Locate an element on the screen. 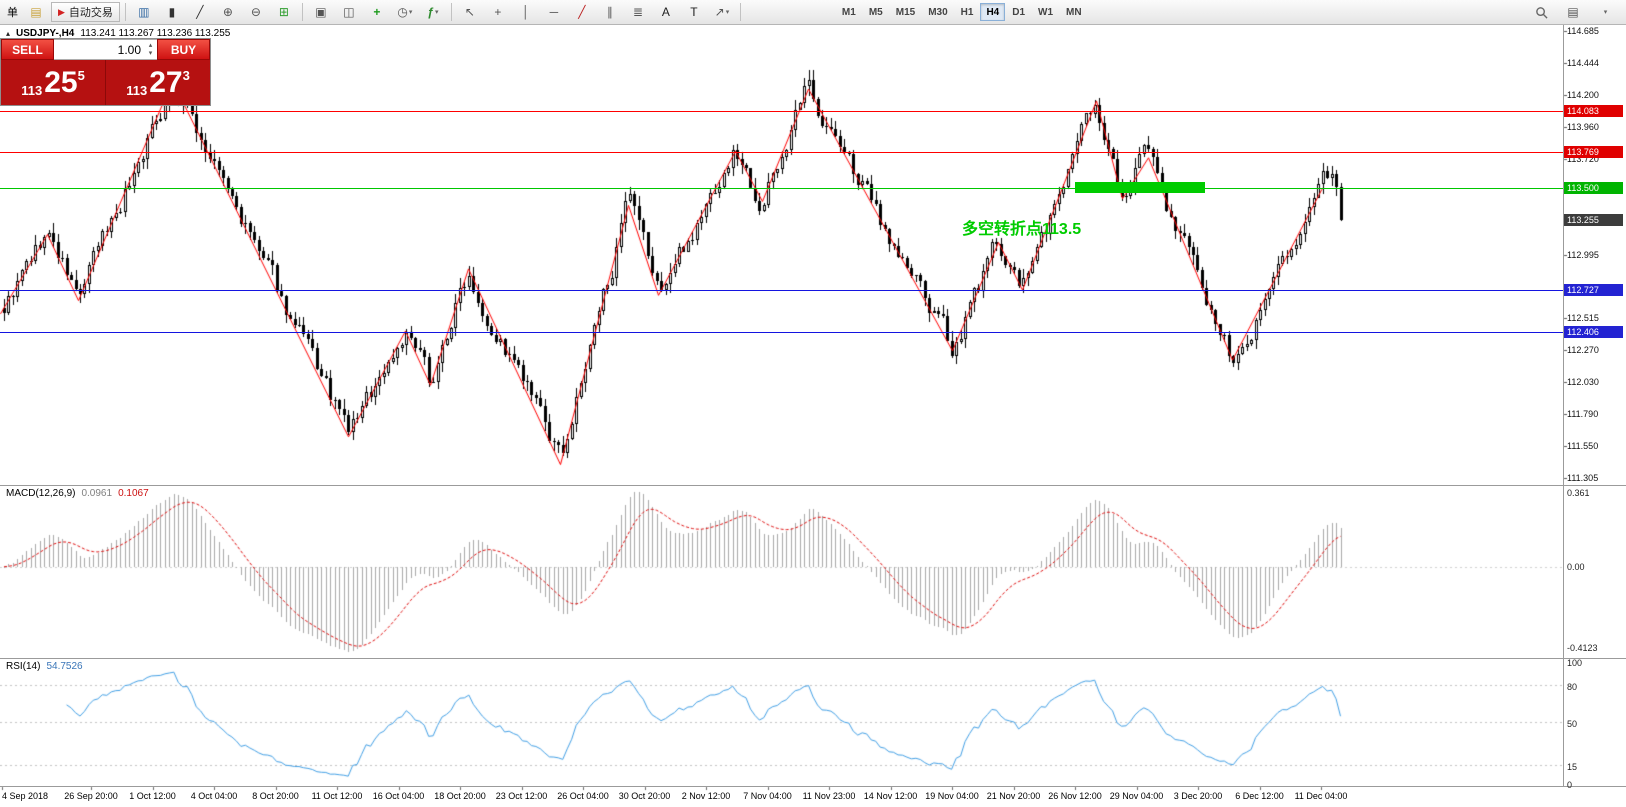 This screenshot has width=1626, height=807. clock-icon: ◷ ▾ is located at coordinates (405, 12).